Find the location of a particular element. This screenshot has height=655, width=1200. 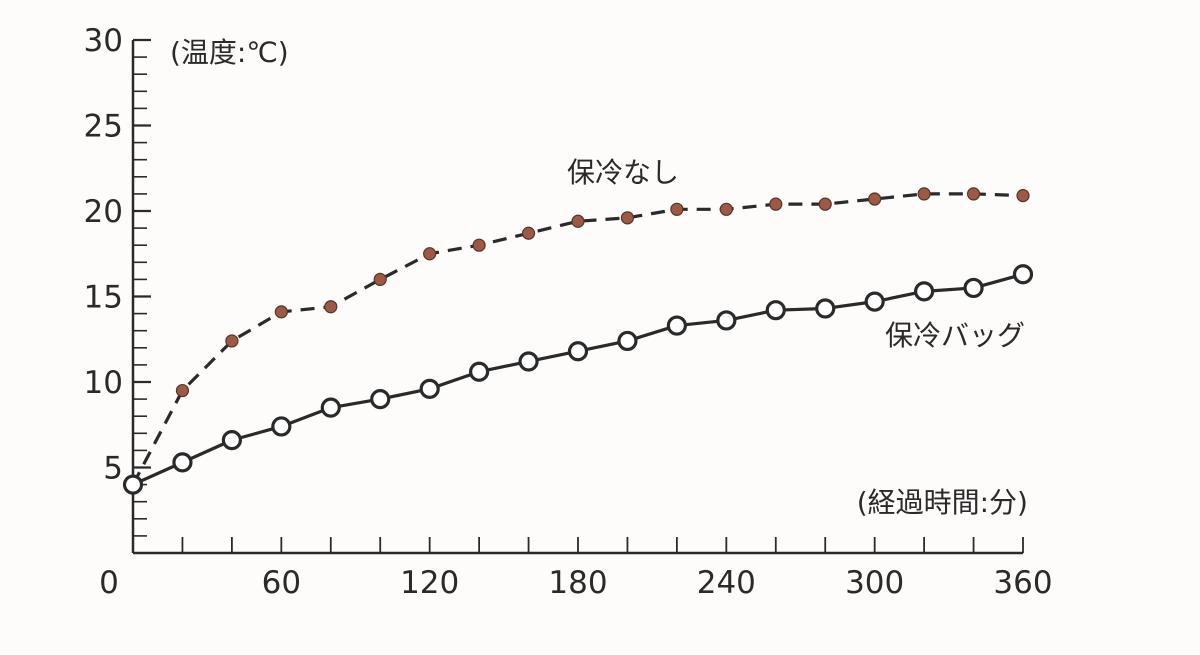

y-tick-label: 25 is located at coordinates (103, 127).